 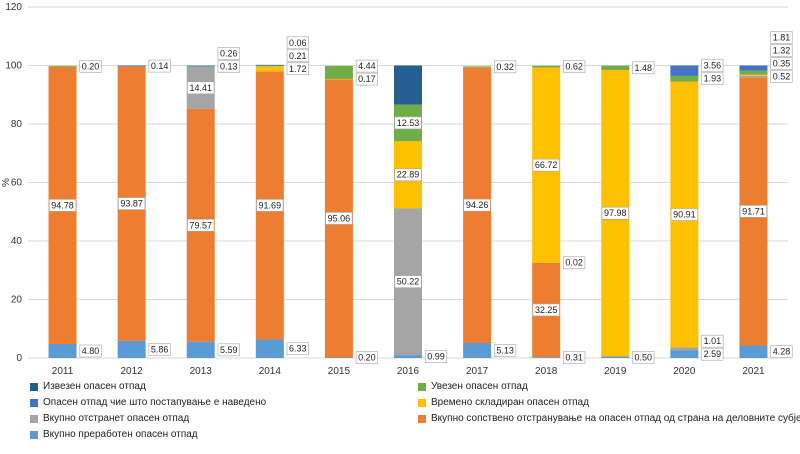 What do you see at coordinates (339, 218) in the screenshot?
I see `data-label: 95.06` at bounding box center [339, 218].